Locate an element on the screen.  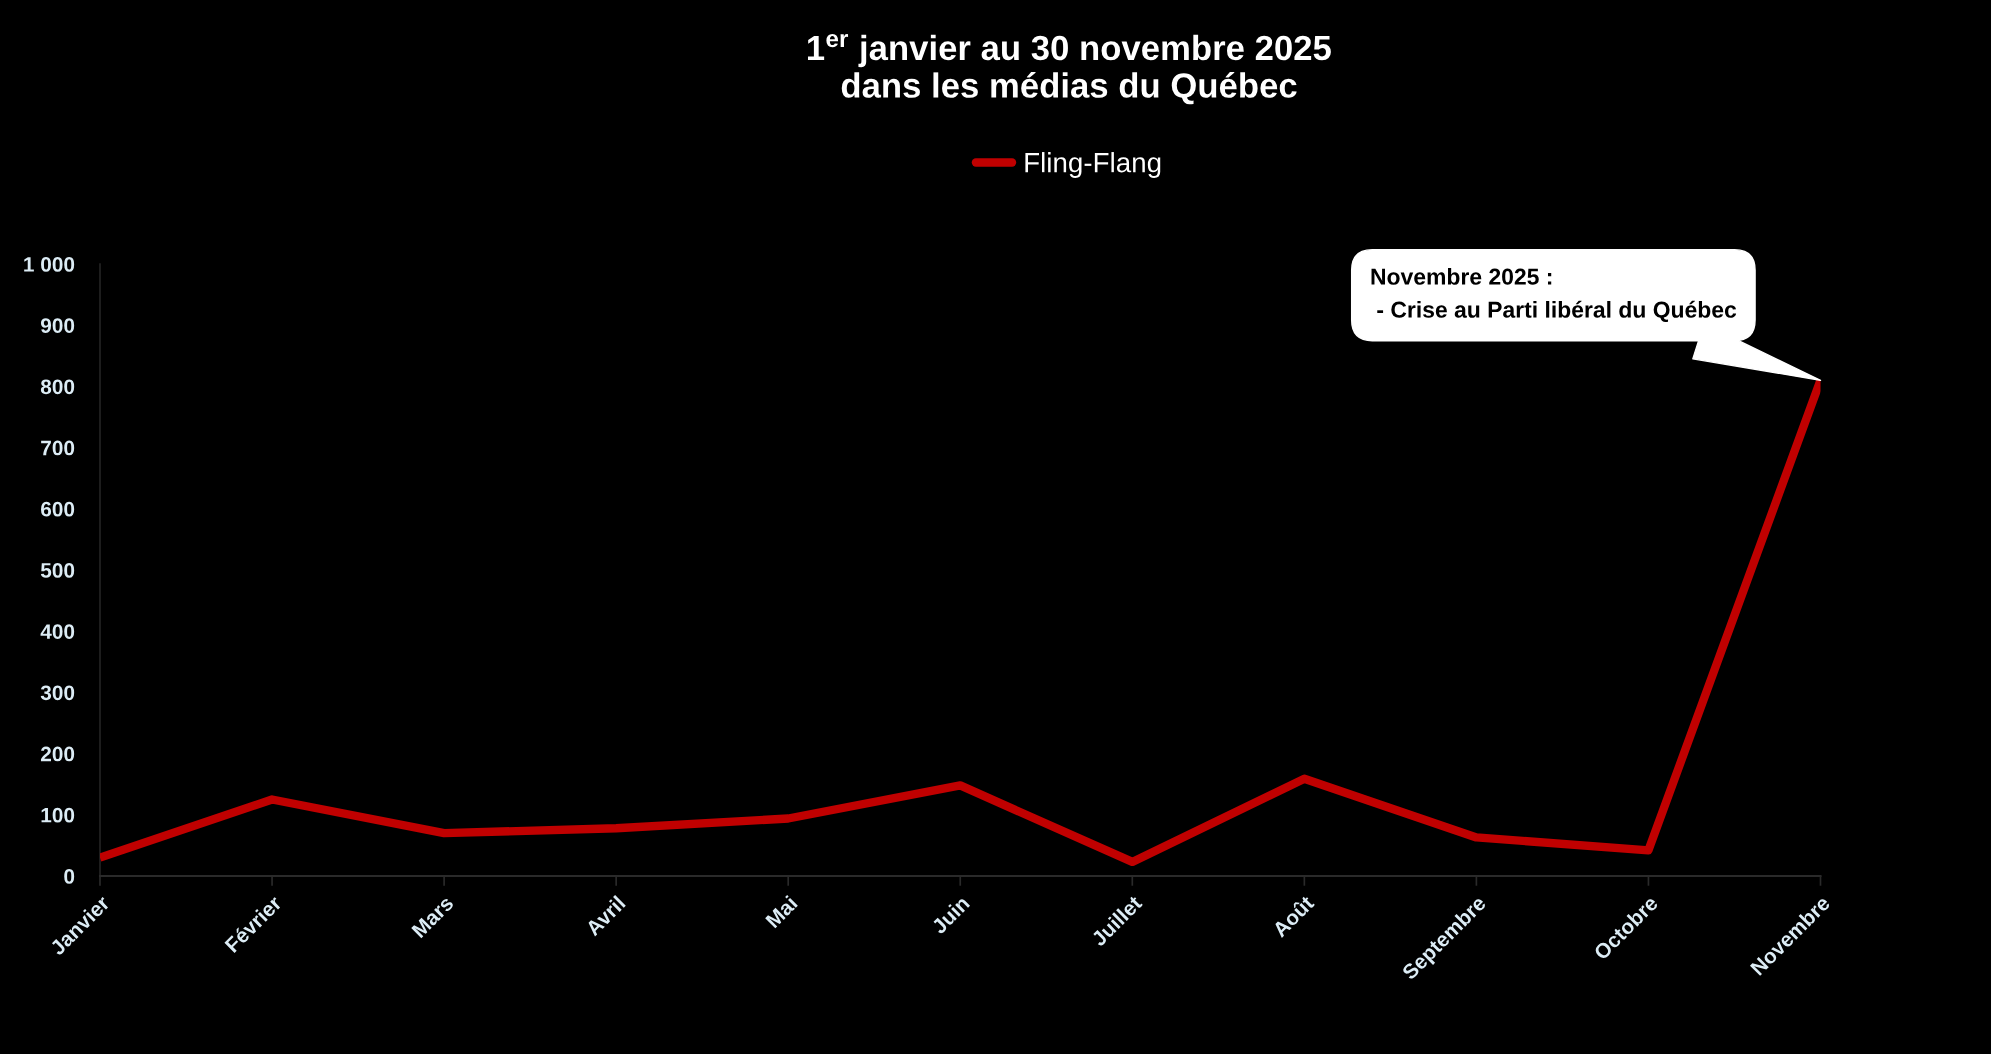
x-tick-label: Juin is located at coordinates (950, 914).